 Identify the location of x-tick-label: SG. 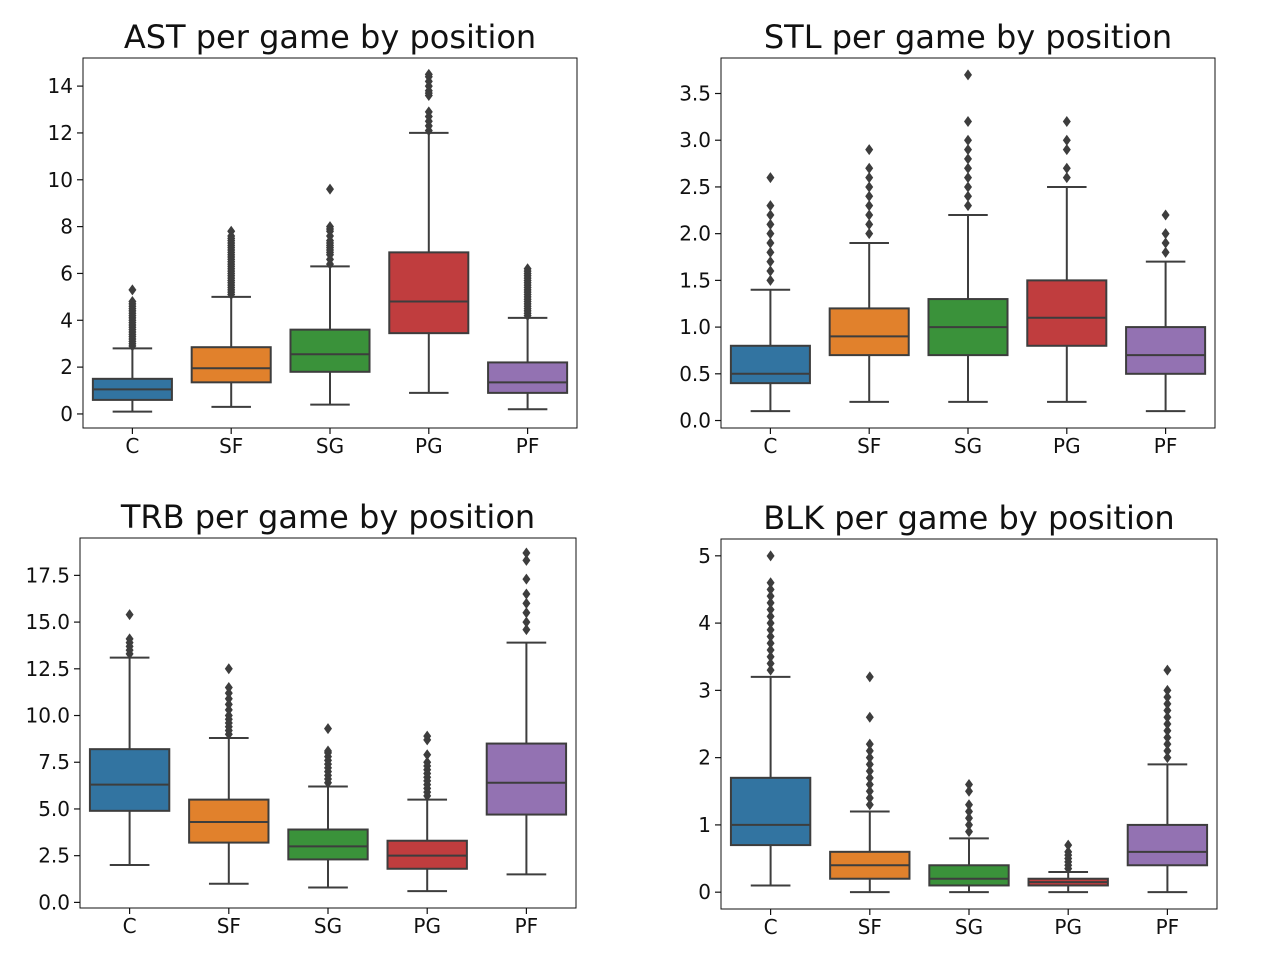
(968, 446).